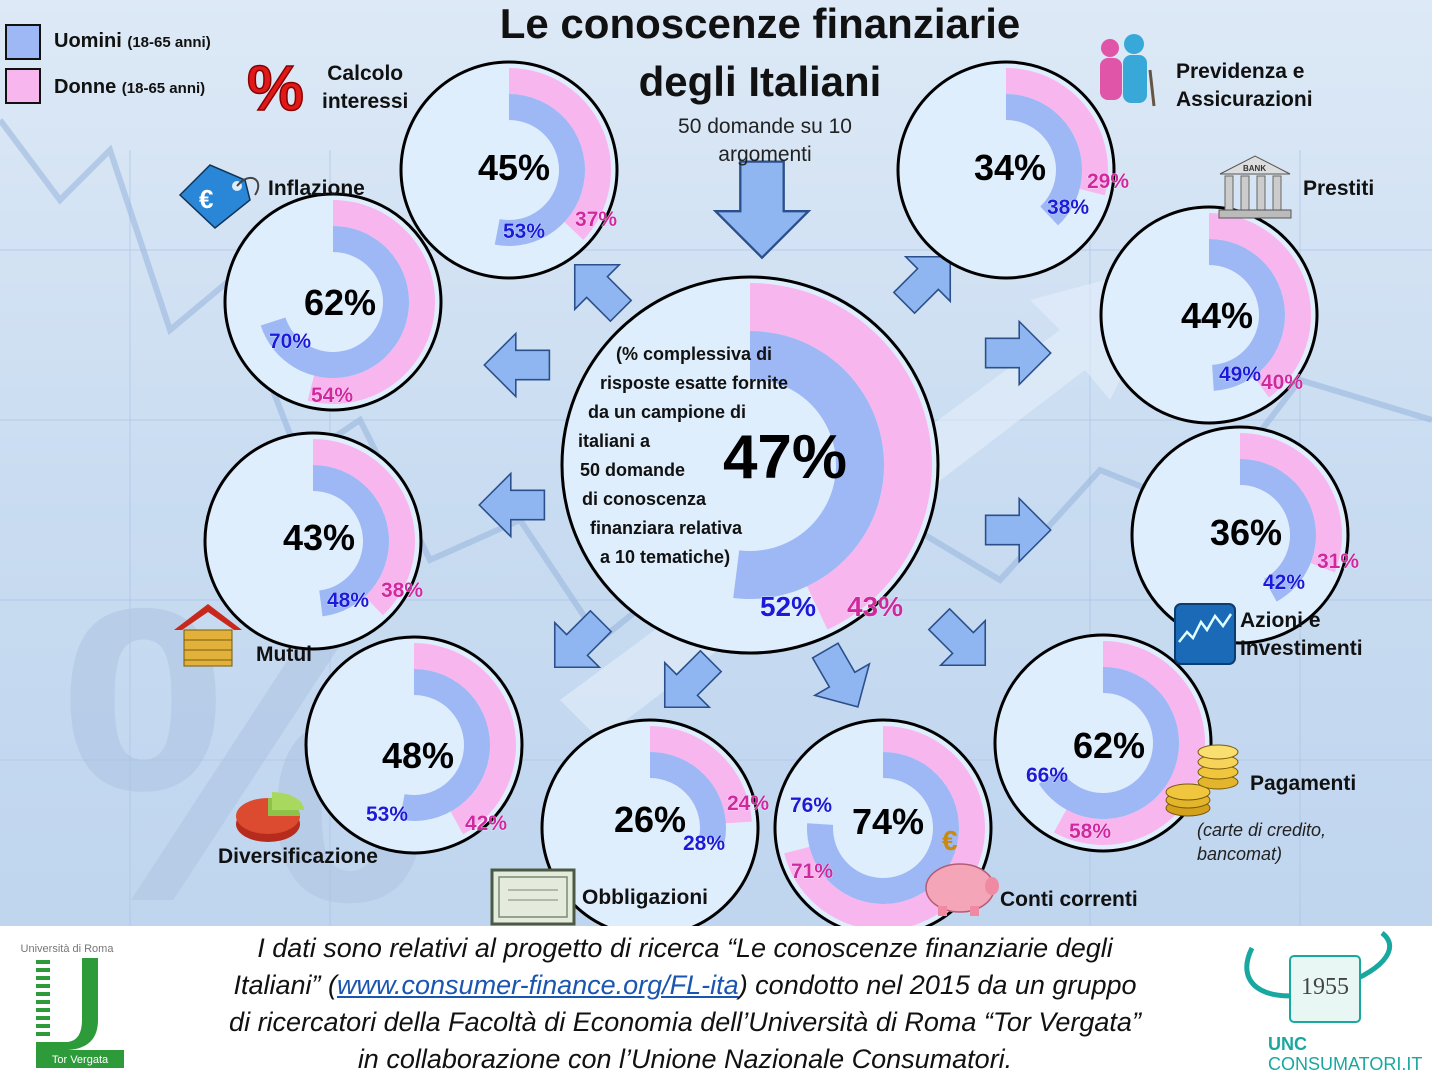 The width and height of the screenshot is (1432, 1080). What do you see at coordinates (538, 985) in the screenshot?
I see `project-link: www.consumer-finance.org/FL-ita` at bounding box center [538, 985].